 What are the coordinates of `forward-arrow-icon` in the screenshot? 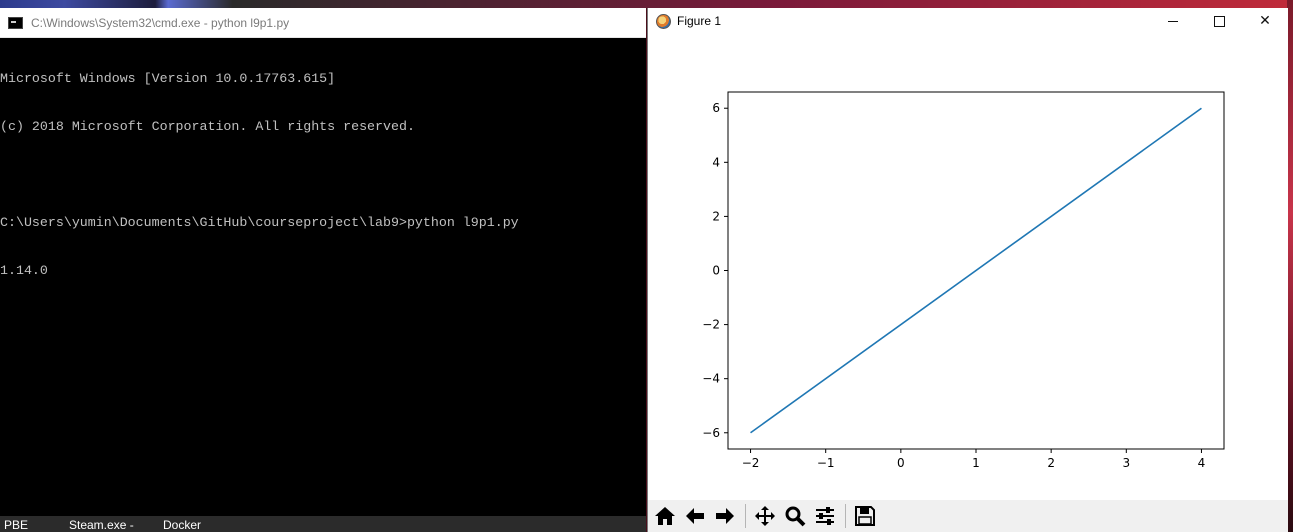 It's located at (725, 516).